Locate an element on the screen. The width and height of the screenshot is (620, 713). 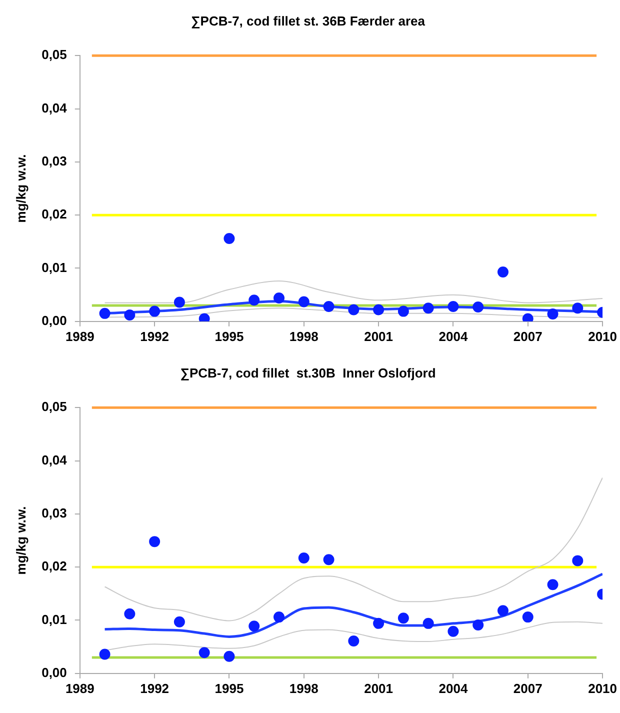
line-series is located at coordinates (353, 605).